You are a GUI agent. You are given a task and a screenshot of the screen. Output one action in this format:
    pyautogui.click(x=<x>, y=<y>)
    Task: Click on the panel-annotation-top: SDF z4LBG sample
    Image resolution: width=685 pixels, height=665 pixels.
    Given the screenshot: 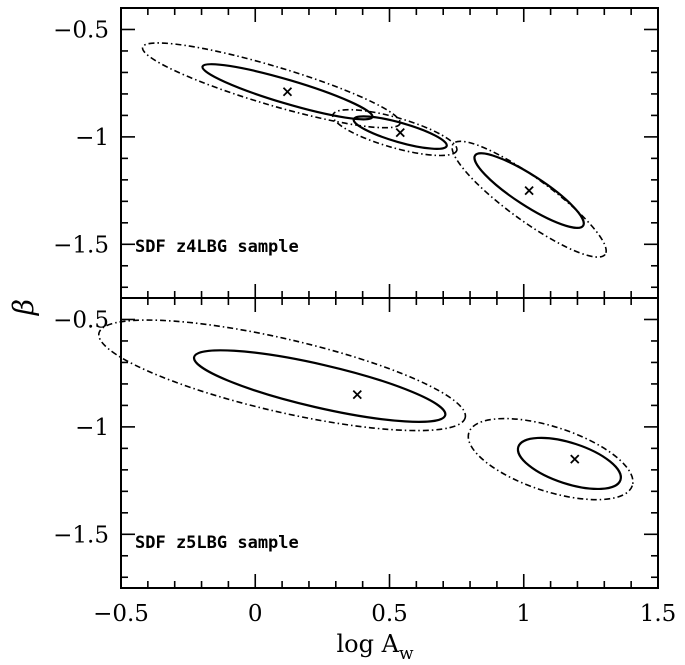 What is the action you would take?
    pyautogui.click(x=217, y=247)
    